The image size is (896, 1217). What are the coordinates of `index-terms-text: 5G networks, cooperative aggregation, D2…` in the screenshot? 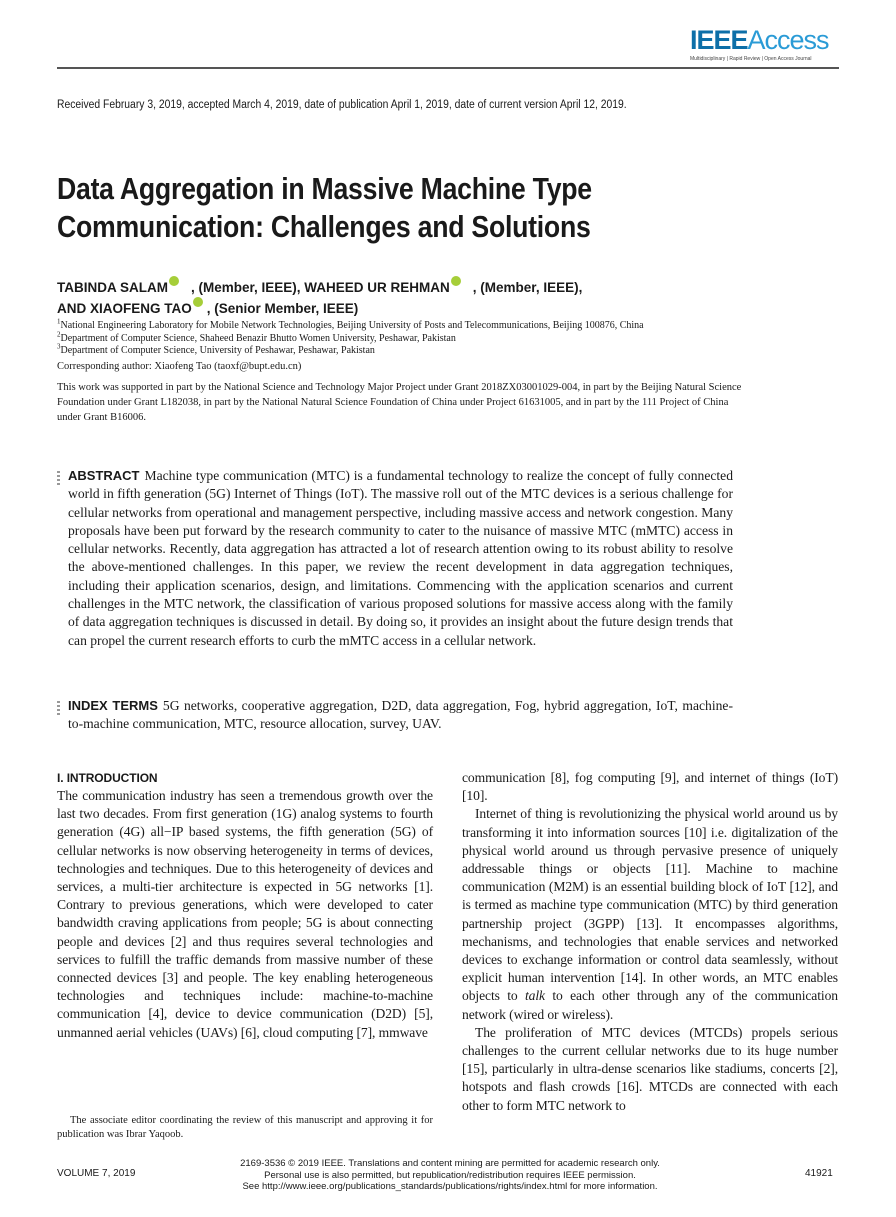 It's located at (400, 715).